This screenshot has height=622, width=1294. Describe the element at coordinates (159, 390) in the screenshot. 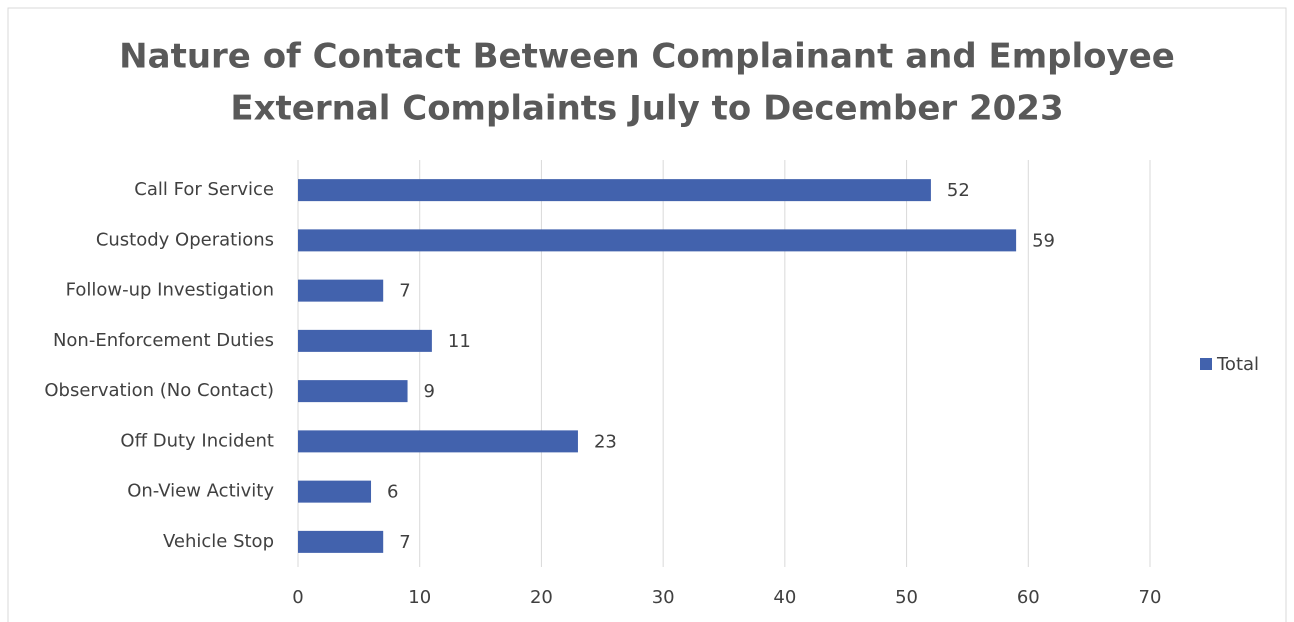

I see `y-tick-label: Observation (No Contact)` at that location.